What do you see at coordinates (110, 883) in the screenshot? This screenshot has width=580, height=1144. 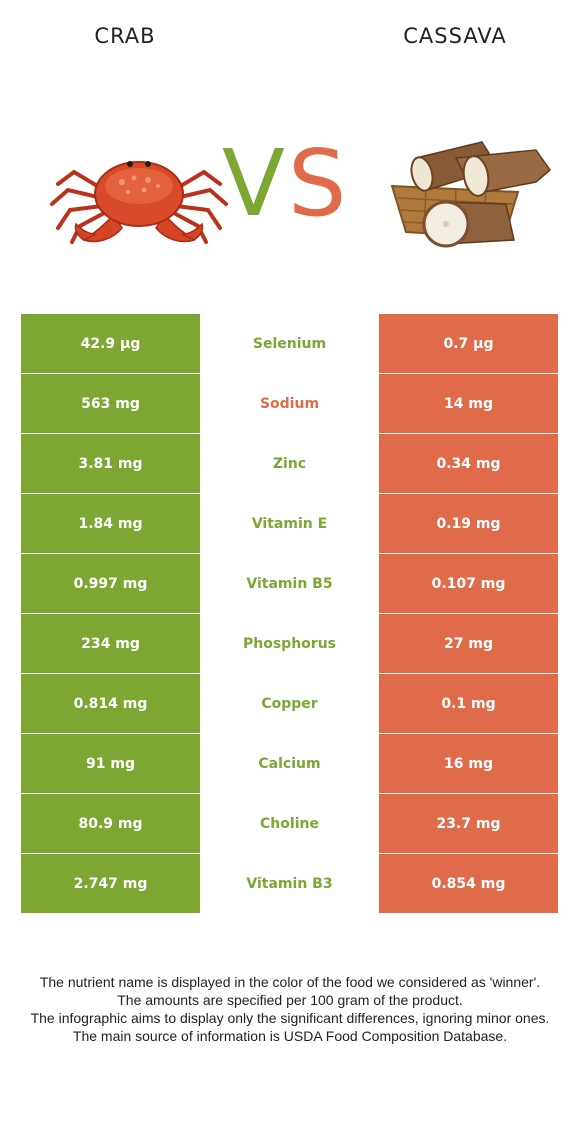 I see `crab-value: 2.747 mg` at bounding box center [110, 883].